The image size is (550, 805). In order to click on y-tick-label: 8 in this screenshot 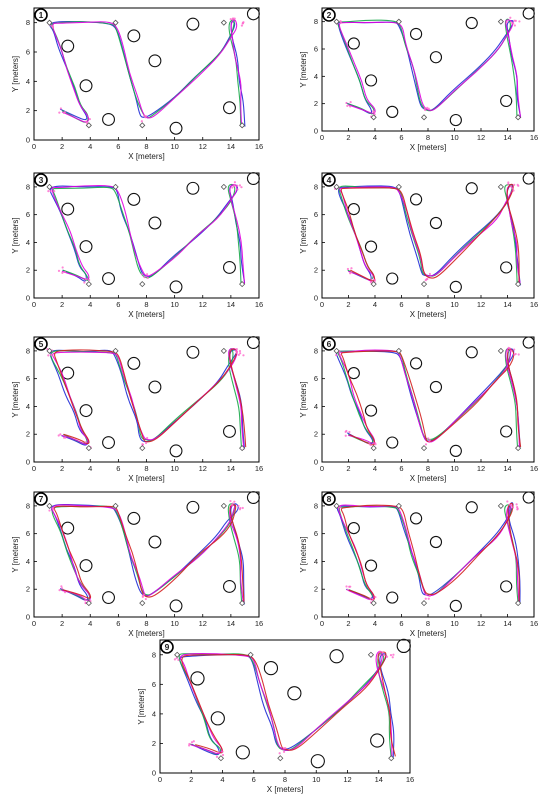, I will do `click(28, 22)`.